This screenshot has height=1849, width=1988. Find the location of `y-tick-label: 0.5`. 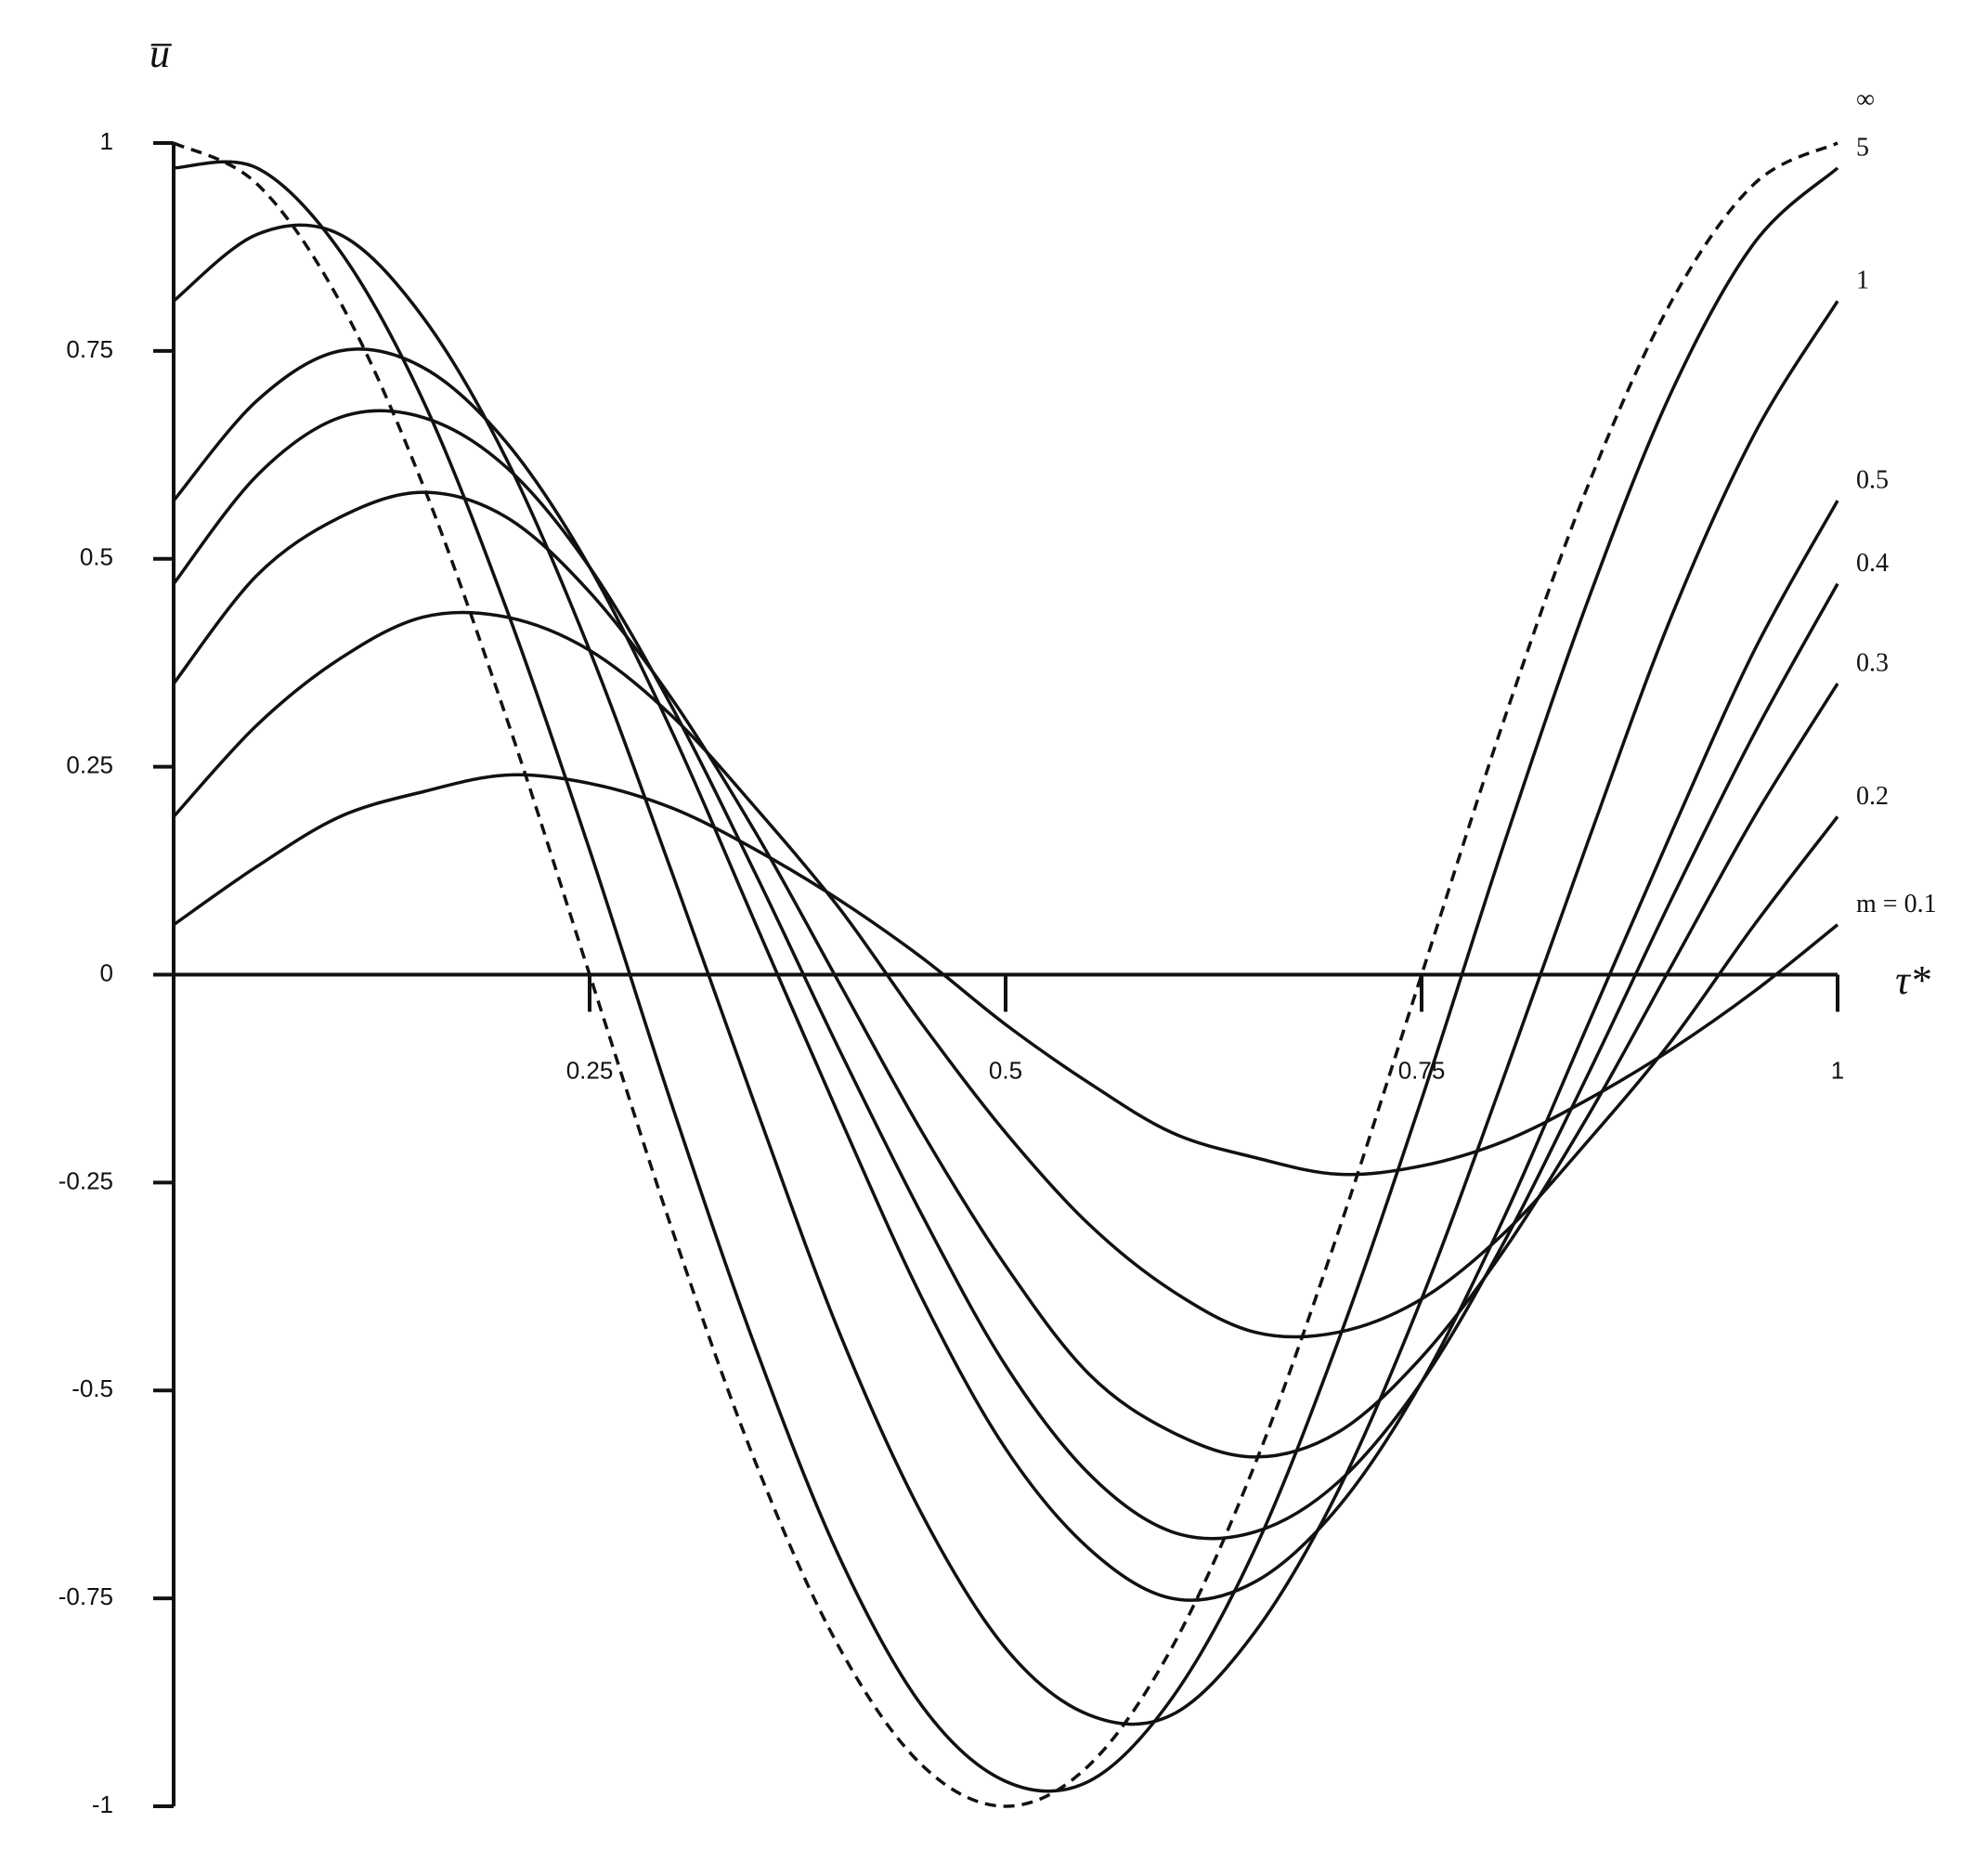

y-tick-label: 0.5 is located at coordinates (96, 557).